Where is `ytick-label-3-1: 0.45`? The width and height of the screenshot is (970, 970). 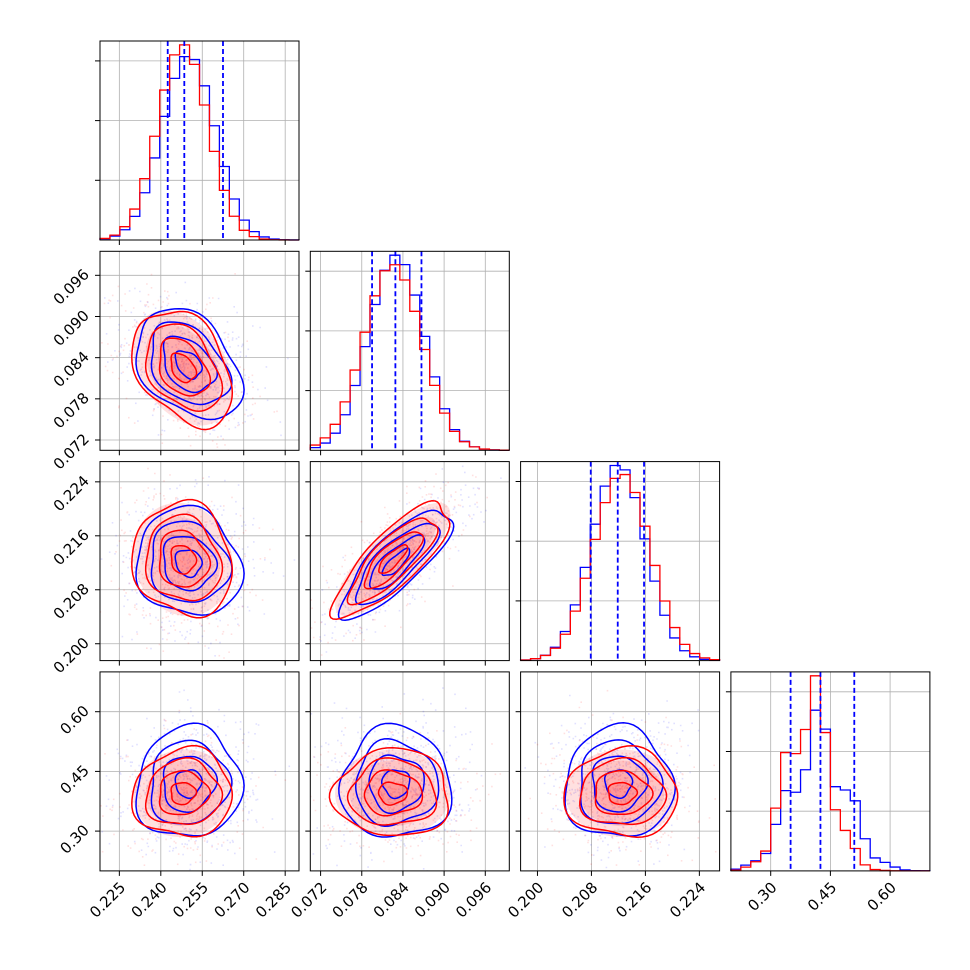
ytick-label-3-1: 0.45 is located at coordinates (74, 780).